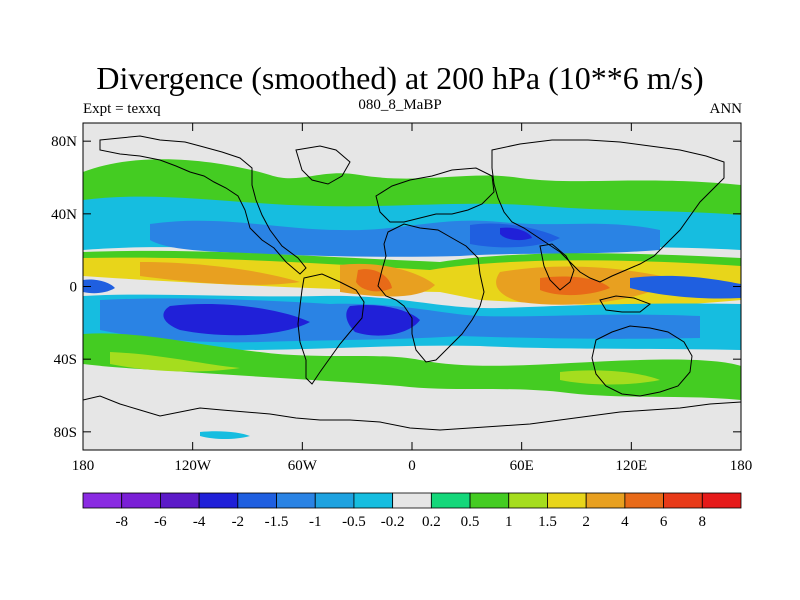  I want to click on coast-south-america, so click(331, 329).